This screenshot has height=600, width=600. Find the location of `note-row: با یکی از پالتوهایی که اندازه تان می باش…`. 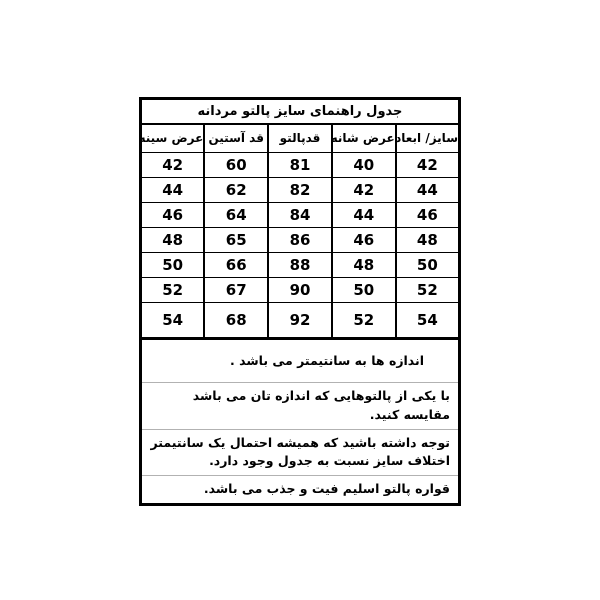

note-row: با یکی از پالتوهایی که اندازه تان می باش… is located at coordinates (300, 406).